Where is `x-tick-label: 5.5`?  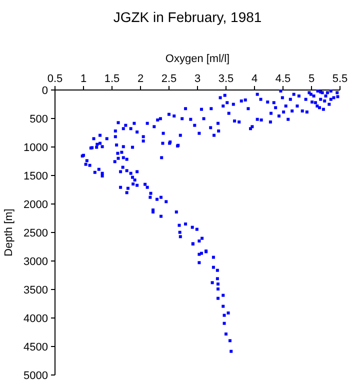 x-tick-label: 5.5 is located at coordinates (340, 79).